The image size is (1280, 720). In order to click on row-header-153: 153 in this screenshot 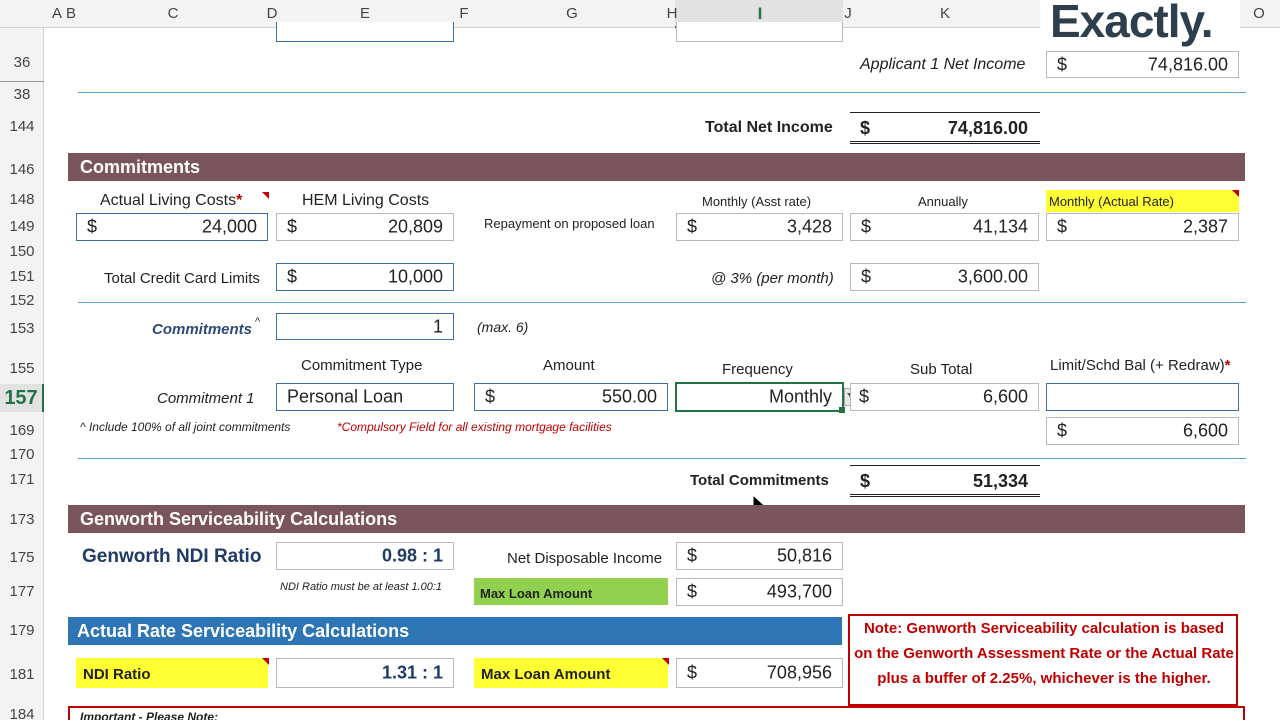, I will do `click(22, 328)`.